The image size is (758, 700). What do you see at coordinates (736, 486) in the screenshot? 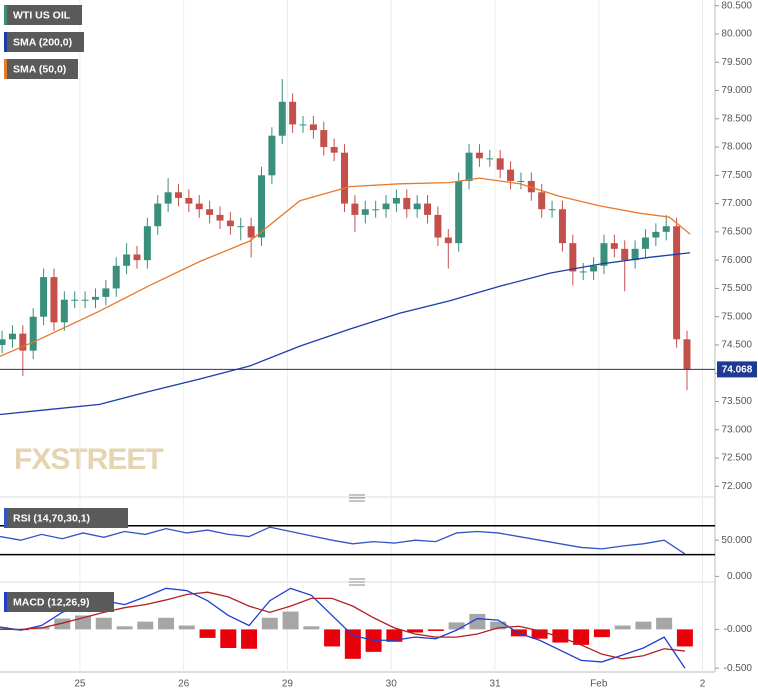
I see `y-tick-label: 72.000` at bounding box center [736, 486].